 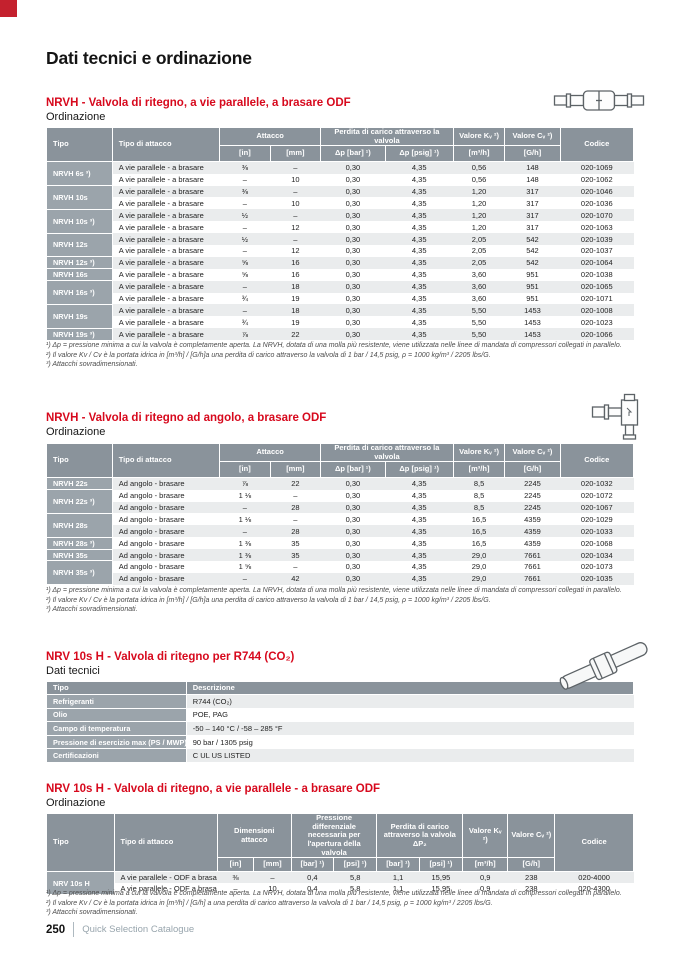 What do you see at coordinates (599, 100) in the screenshot?
I see `inline-check-valve-illustration` at bounding box center [599, 100].